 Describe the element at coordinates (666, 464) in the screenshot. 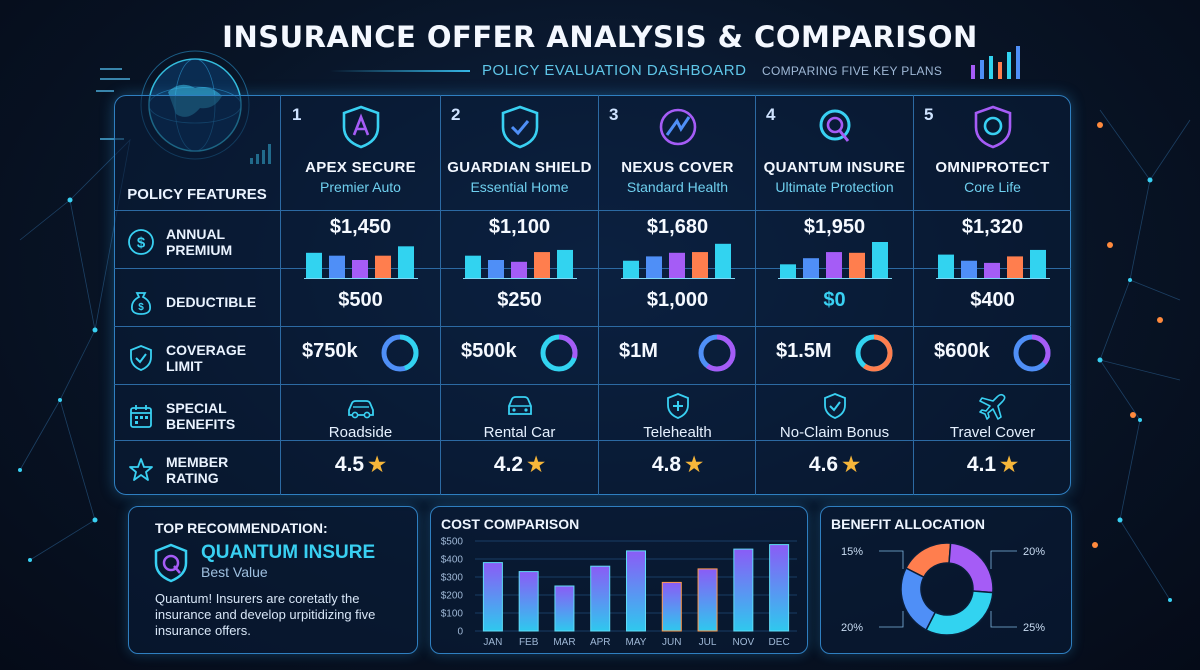

I see `rating-value: 4.8` at that location.